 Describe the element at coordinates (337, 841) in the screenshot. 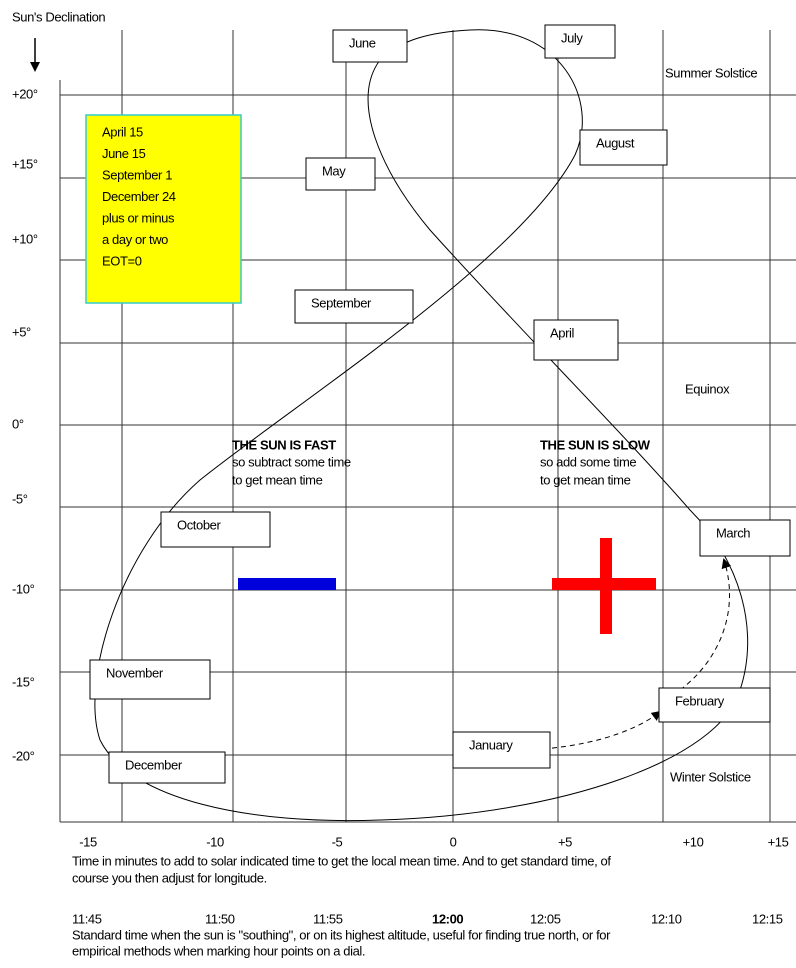

I see `x-label: -5` at that location.